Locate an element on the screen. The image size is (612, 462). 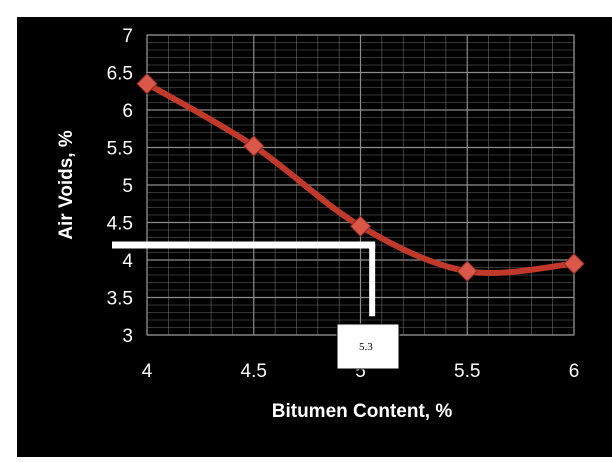
y-tick-label: 5 is located at coordinates (127, 186).